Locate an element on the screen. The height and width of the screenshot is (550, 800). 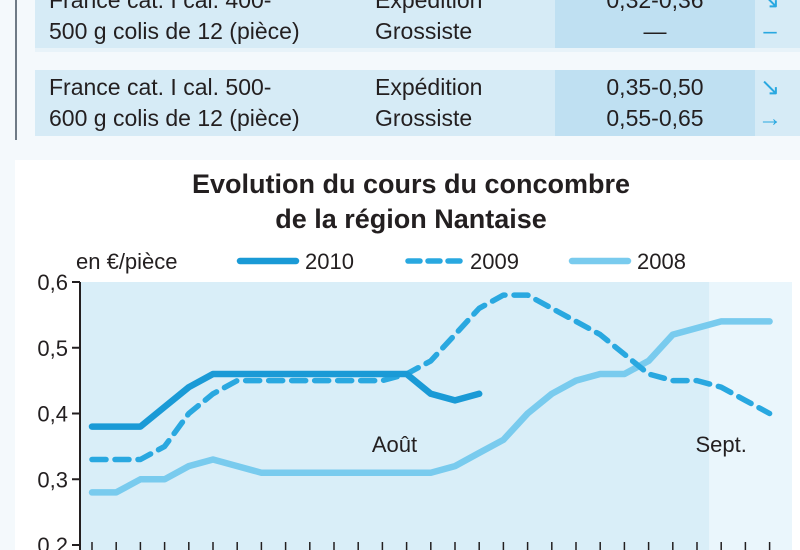
month-label: Août is located at coordinates (394, 444).